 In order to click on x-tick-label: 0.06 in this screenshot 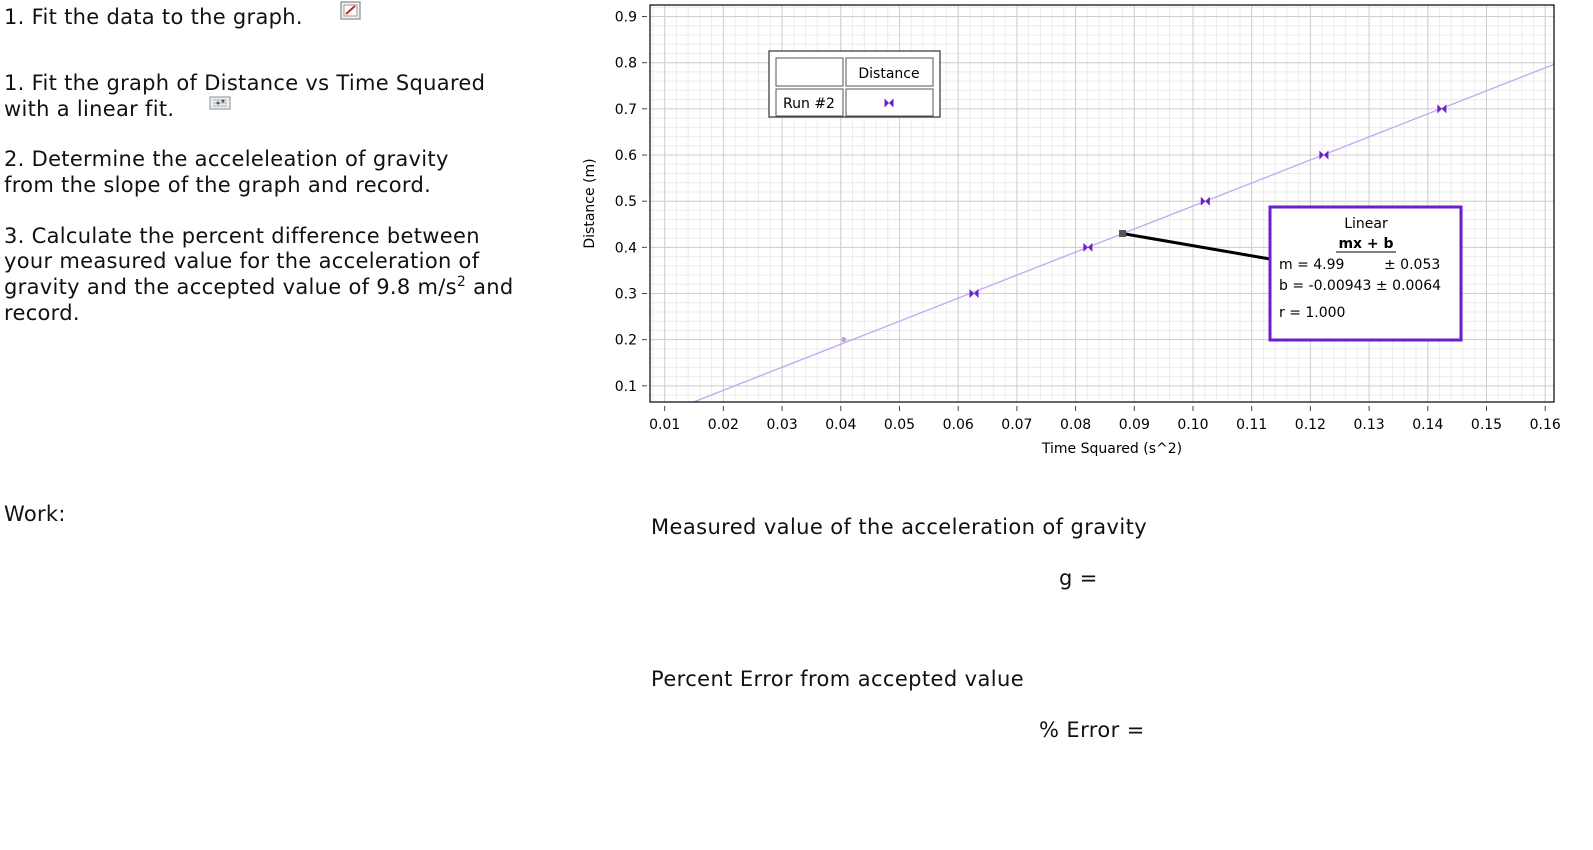, I will do `click(958, 425)`.